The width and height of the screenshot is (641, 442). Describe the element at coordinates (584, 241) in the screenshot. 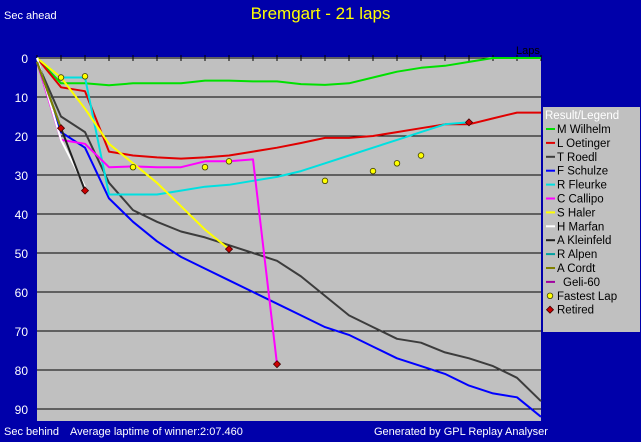

I see `legend-entry: A Kleinfeld` at that location.